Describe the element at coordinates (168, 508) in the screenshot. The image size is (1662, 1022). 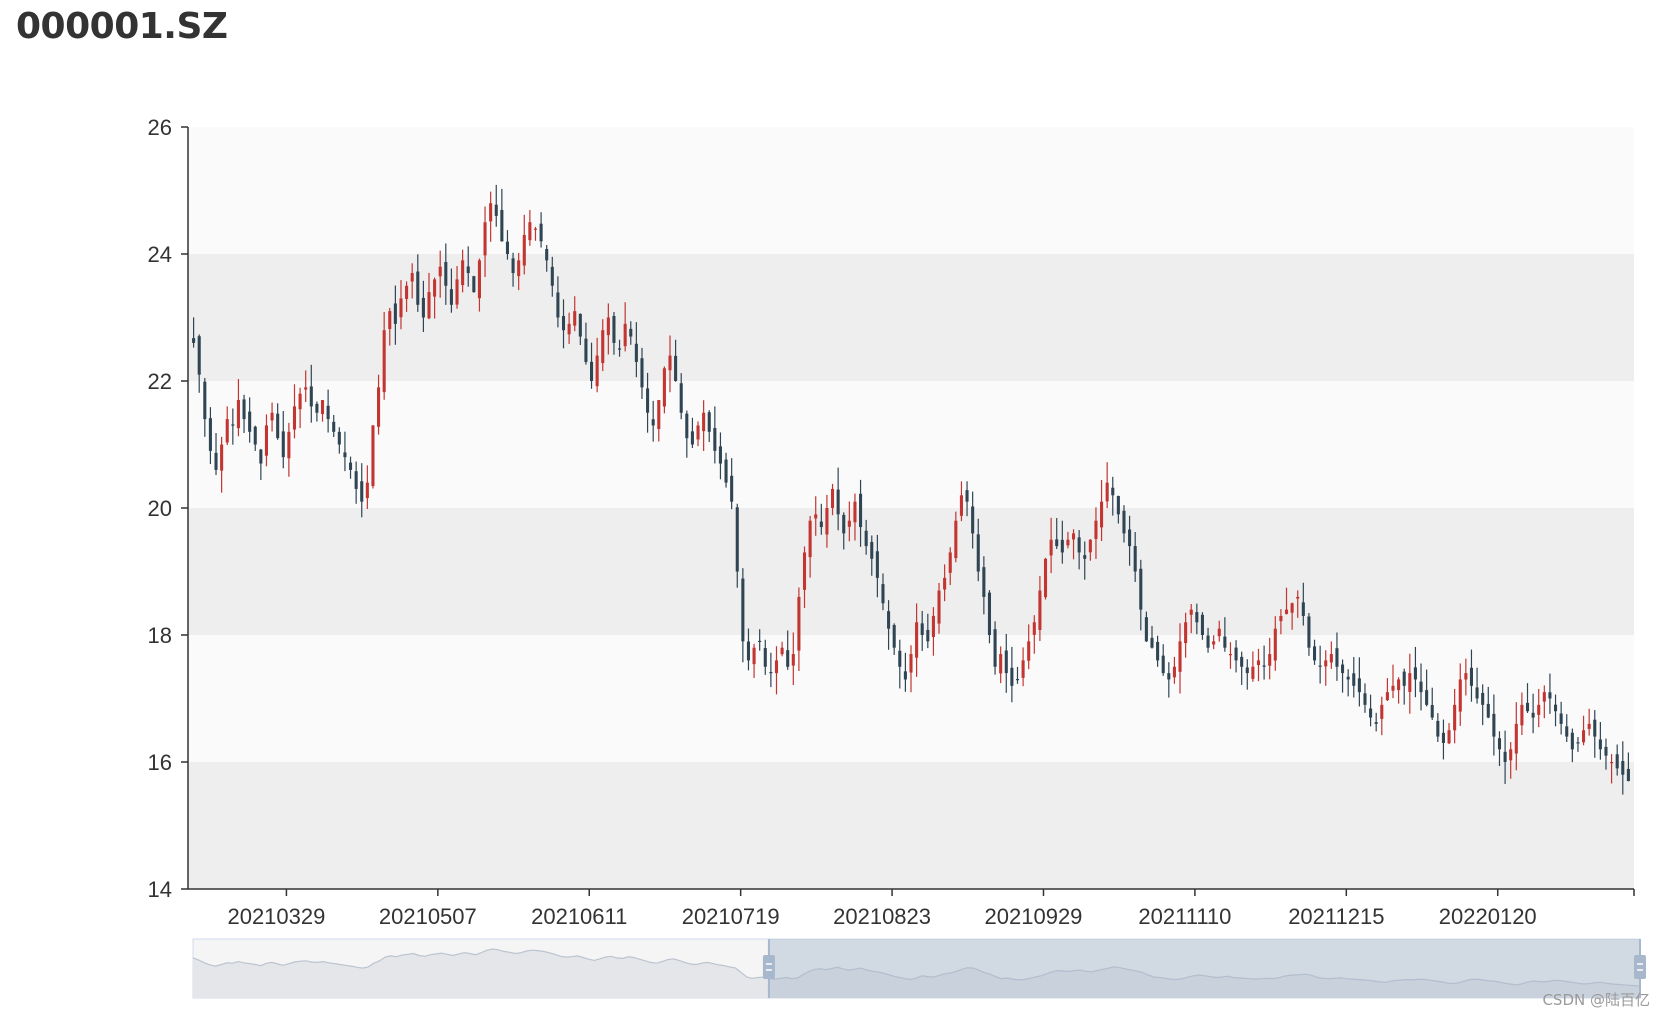
I see `y-axis: 14 16 18 20 22 24 26` at that location.